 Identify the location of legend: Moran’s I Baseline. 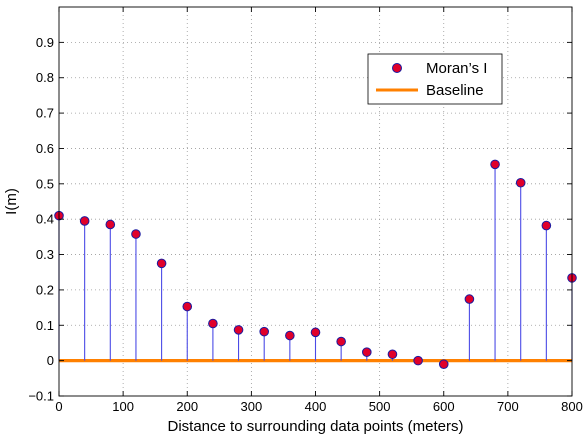
(435, 79).